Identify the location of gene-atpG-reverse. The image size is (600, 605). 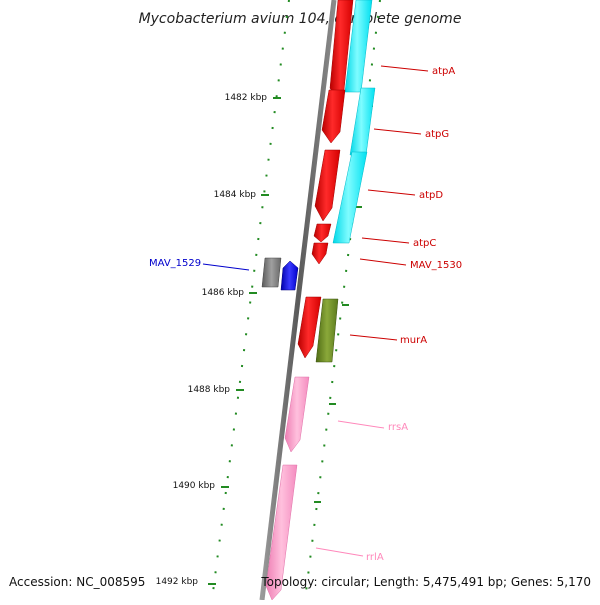
(362, 121).